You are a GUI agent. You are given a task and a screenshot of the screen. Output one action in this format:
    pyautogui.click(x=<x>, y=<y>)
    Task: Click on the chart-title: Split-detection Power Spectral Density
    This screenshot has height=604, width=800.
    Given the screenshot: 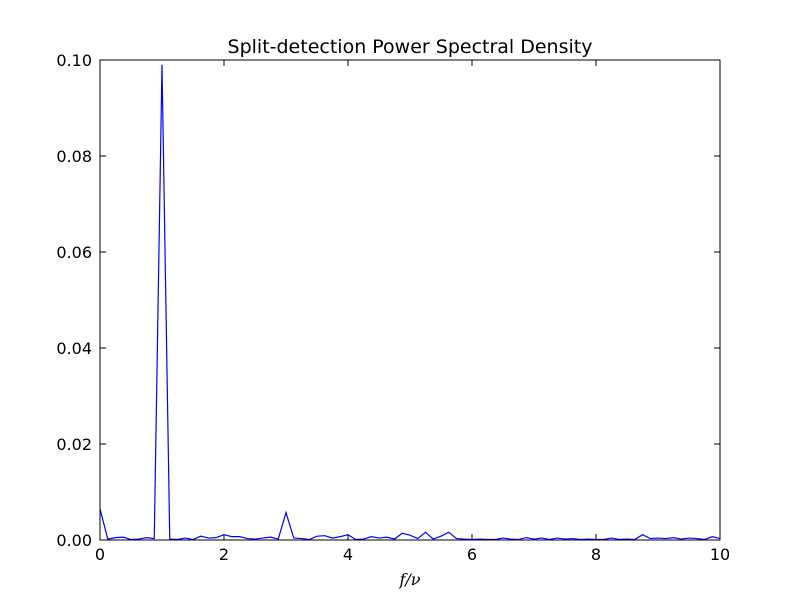 What is the action you would take?
    pyautogui.click(x=410, y=47)
    